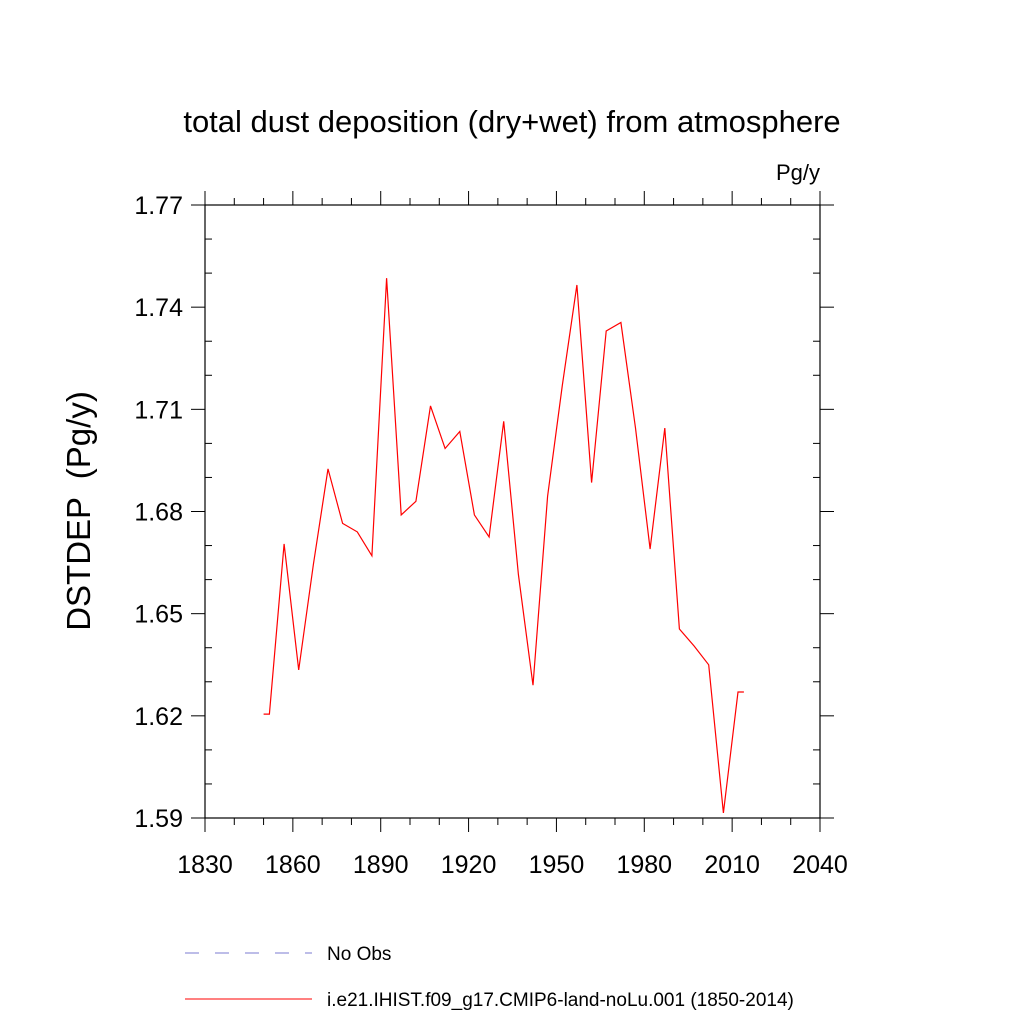 Image resolution: width=1024 pixels, height=1024 pixels. What do you see at coordinates (798, 172) in the screenshot?
I see `units-label: Pg/y` at bounding box center [798, 172].